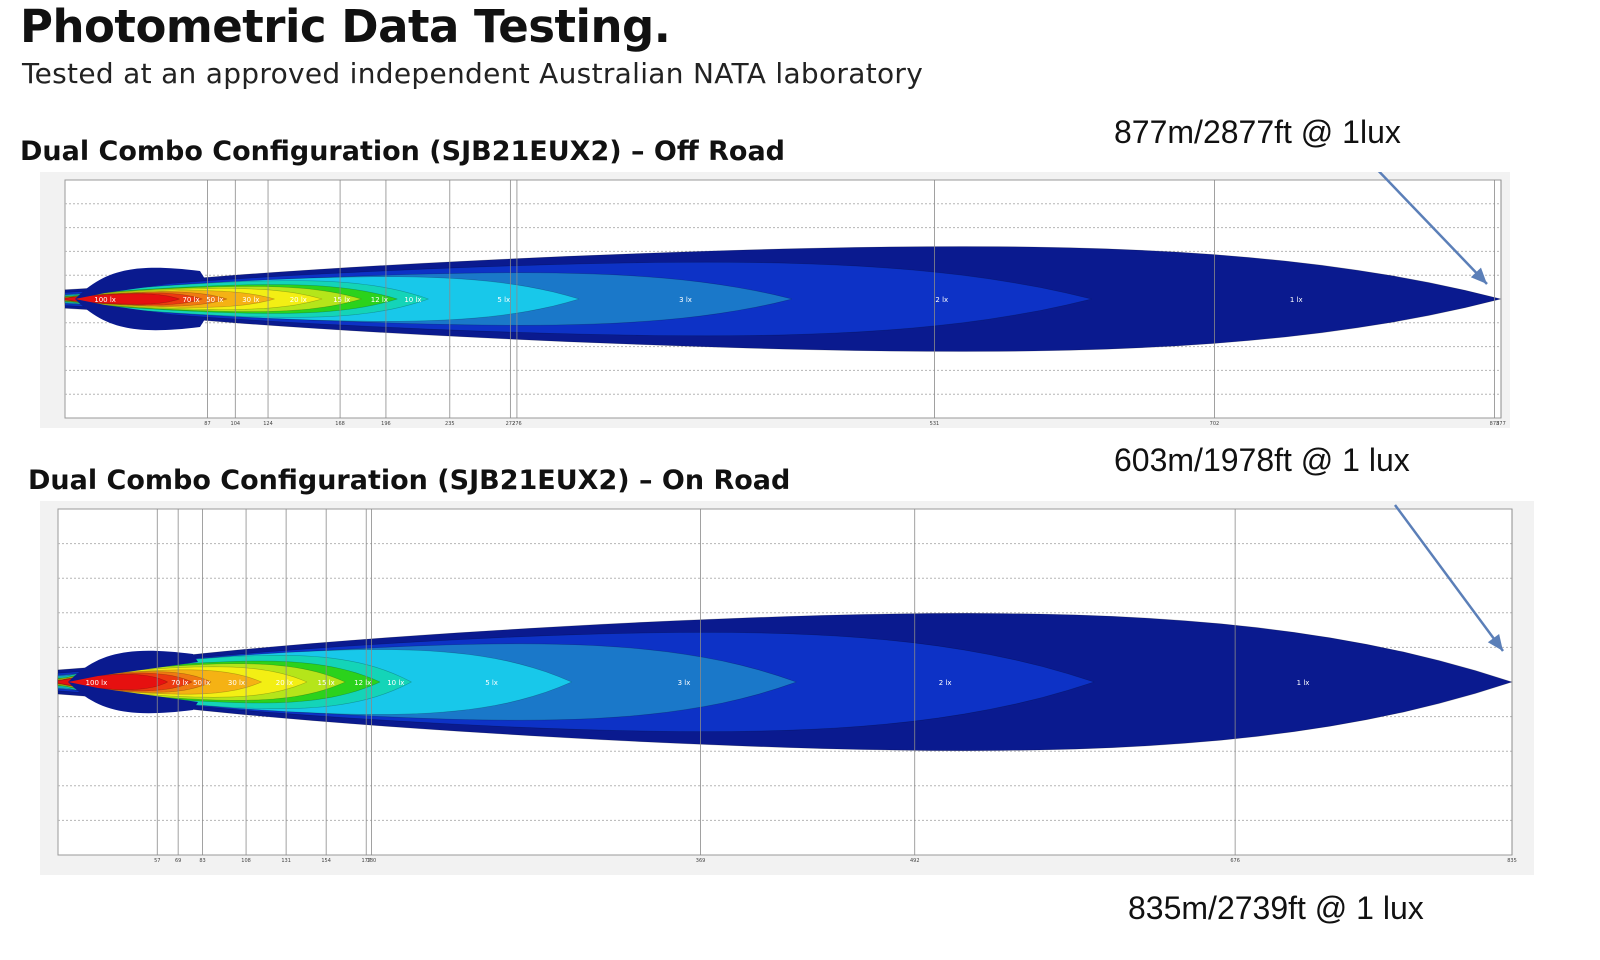 The width and height of the screenshot is (1600, 960). Describe the element at coordinates (366, 861) in the screenshot. I see `on-road-x-tick-label: 177` at that location.